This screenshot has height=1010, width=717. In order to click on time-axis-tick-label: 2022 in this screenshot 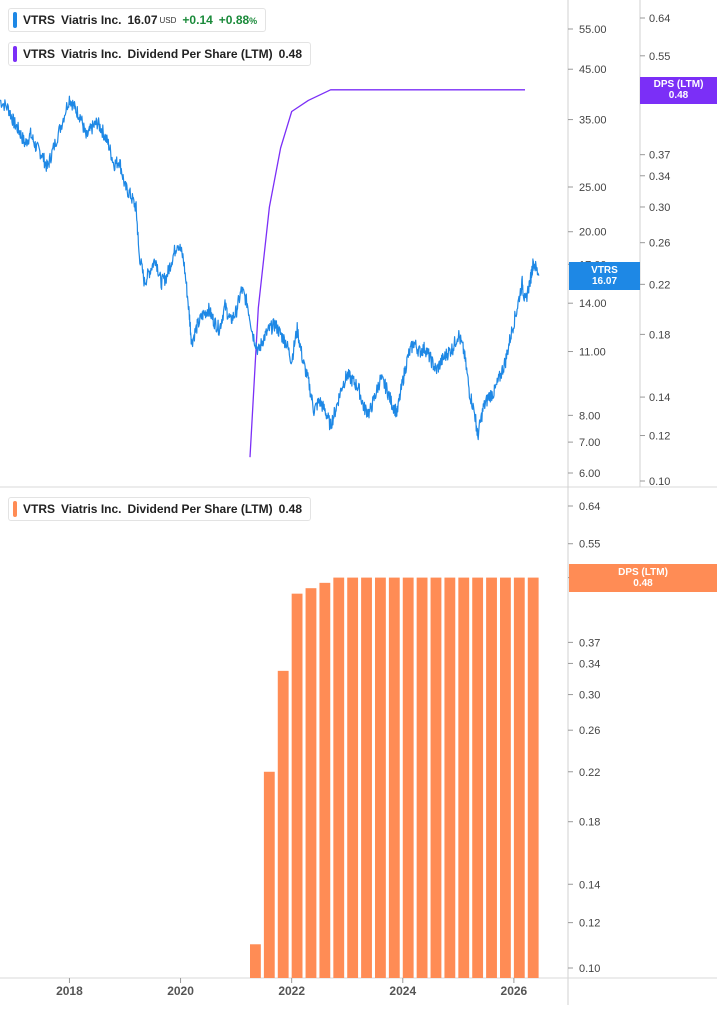, I will do `click(291, 991)`.